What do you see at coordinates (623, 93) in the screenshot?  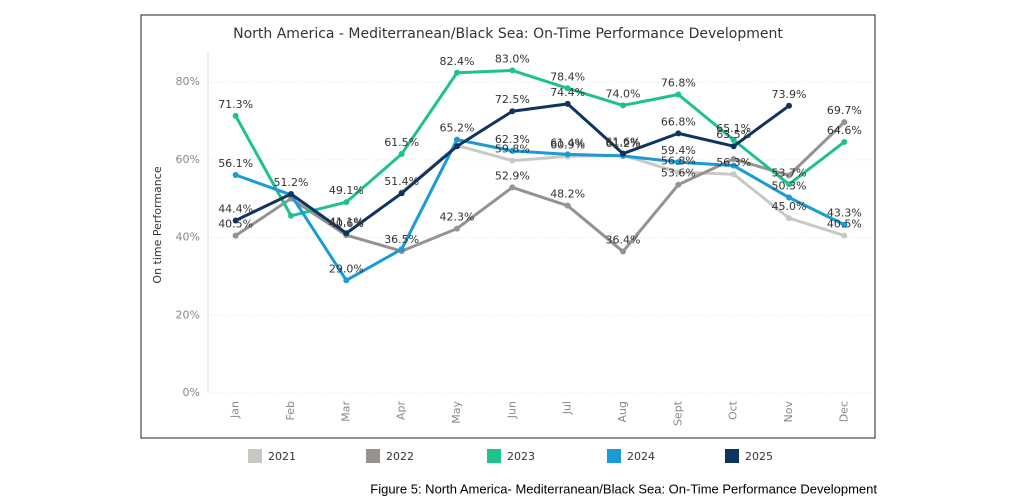 I see `data-label: 74.0%` at bounding box center [623, 93].